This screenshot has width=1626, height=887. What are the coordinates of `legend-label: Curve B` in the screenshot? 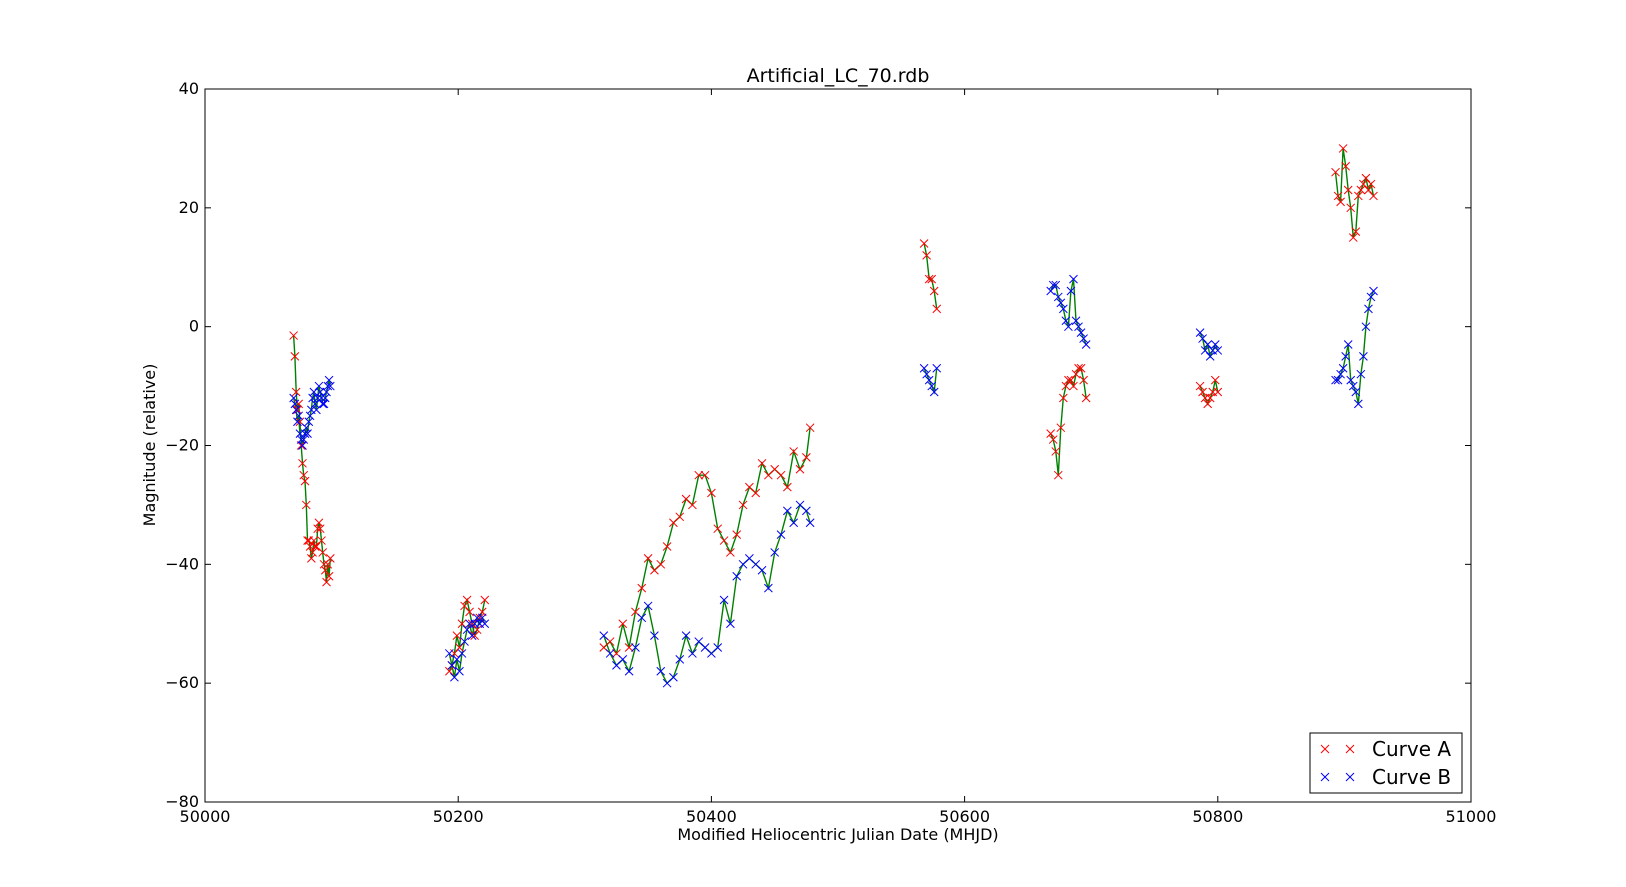 It's located at (1411, 777).